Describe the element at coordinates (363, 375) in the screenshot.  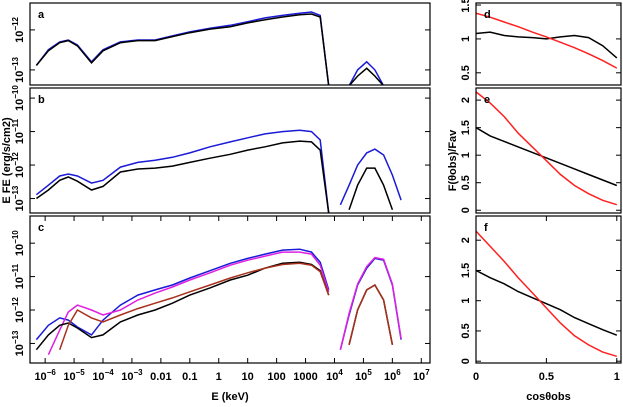
I see `x-tick-label: 10⁵` at that location.